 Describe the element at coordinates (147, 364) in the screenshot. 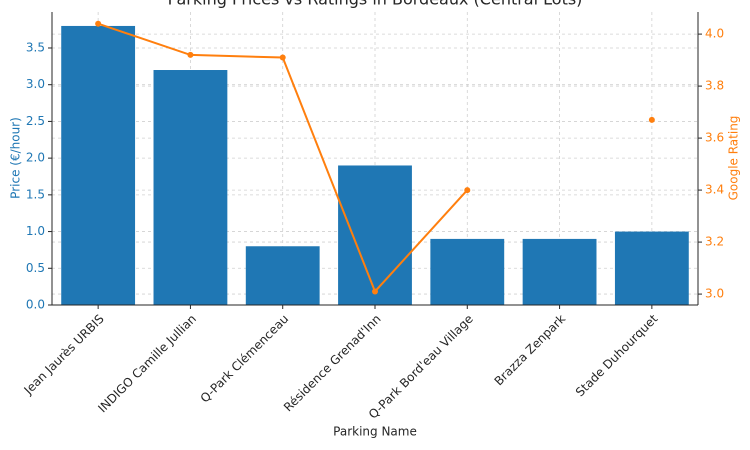

I see `x-tick-label: INDIGO Camille Jullian` at that location.